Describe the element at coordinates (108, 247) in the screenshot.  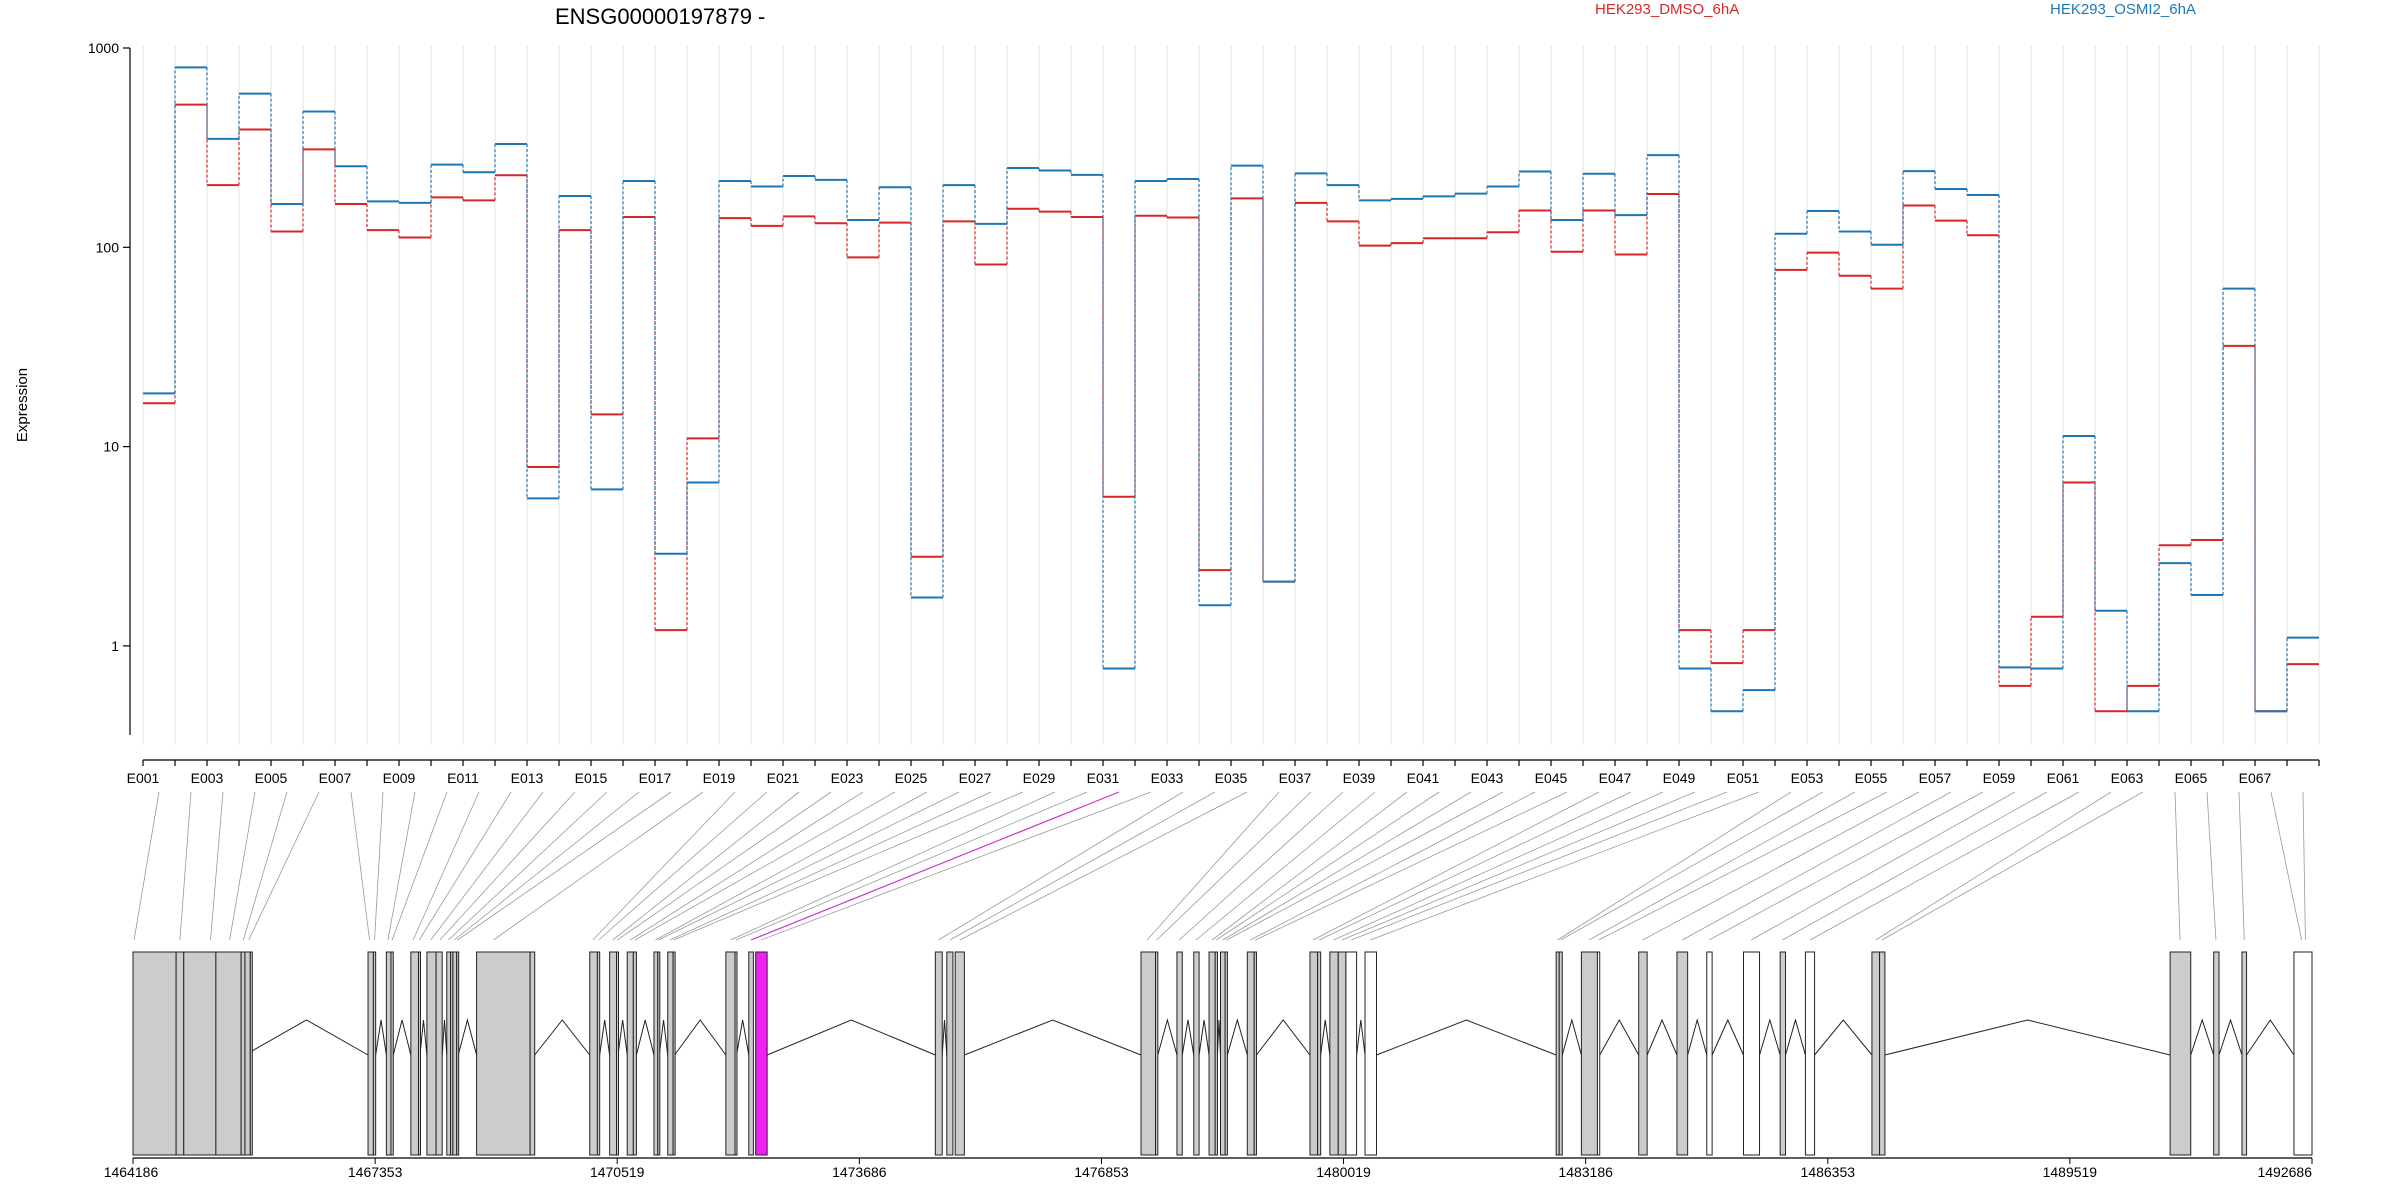
I see `y-tick-label: 100` at that location.